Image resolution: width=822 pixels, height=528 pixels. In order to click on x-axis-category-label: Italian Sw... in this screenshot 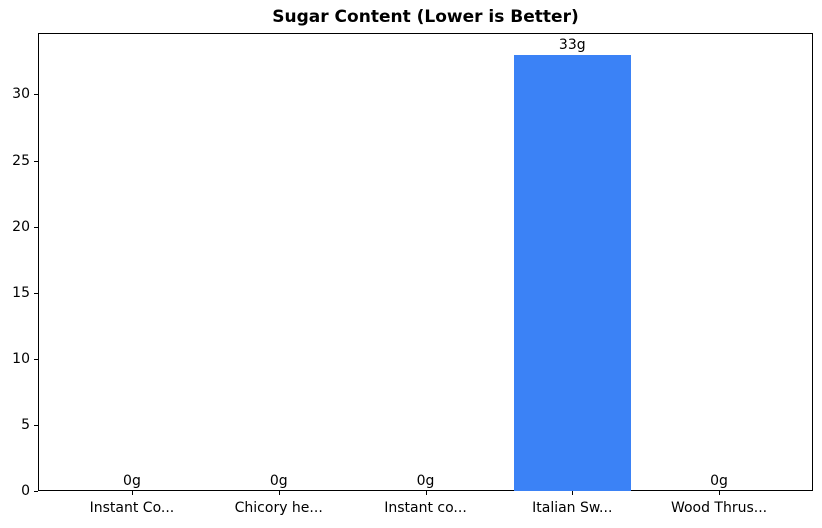, I will do `click(572, 508)`.